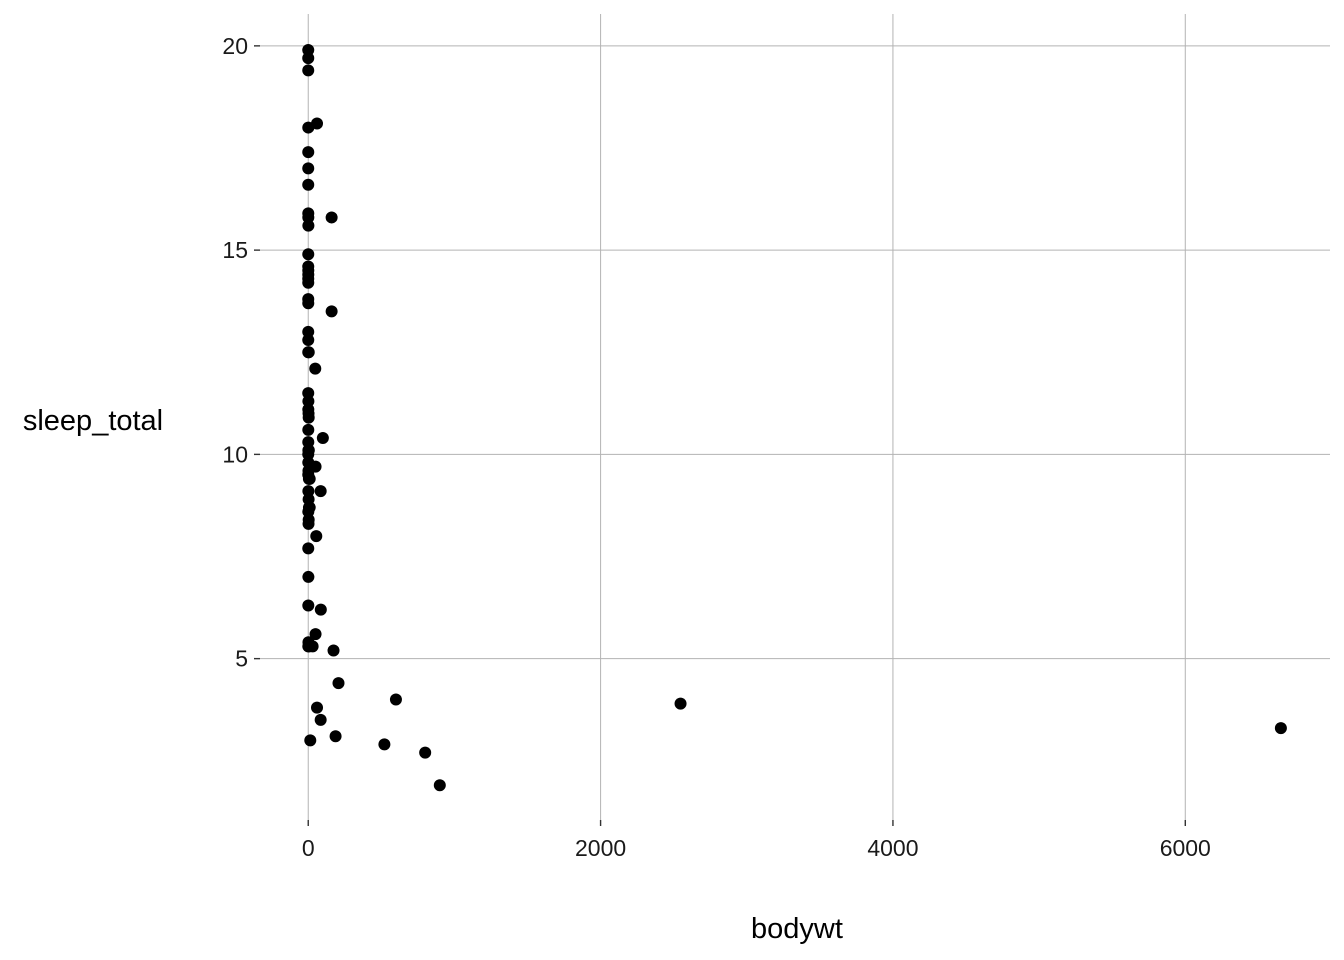 This screenshot has width=1344, height=960. Describe the element at coordinates (756, 840) in the screenshot. I see `x-axis-ticks: 0 2000 4000 6000` at that location.